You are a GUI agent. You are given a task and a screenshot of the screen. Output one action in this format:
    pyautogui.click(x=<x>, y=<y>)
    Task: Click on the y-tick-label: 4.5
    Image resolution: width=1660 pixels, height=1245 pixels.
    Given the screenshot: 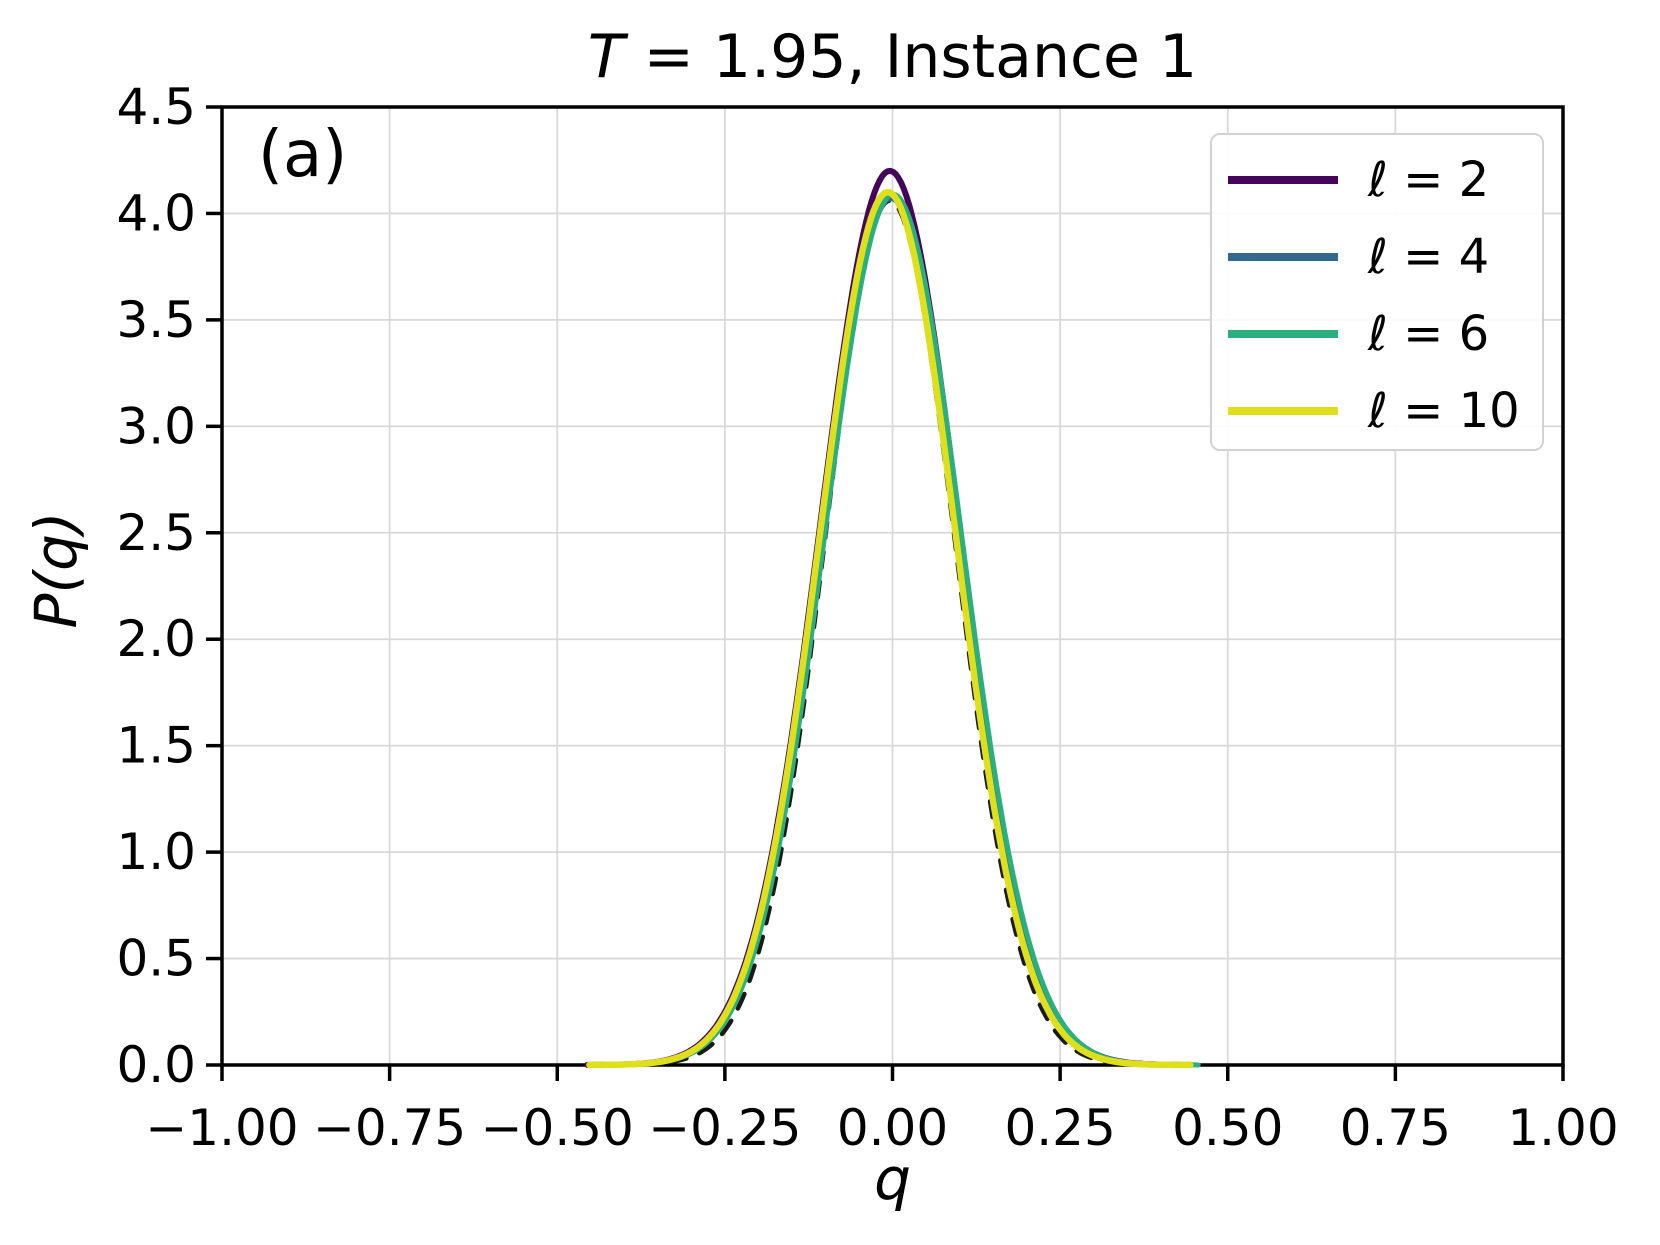 What is the action you would take?
    pyautogui.click(x=156, y=107)
    